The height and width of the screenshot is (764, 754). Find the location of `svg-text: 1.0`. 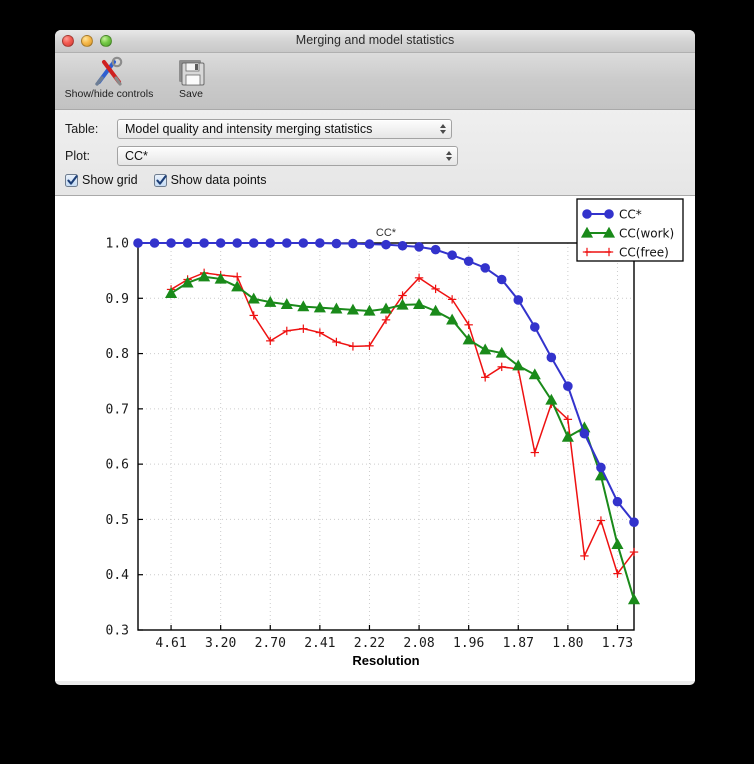

svg-text: 1.0 is located at coordinates (117, 244).